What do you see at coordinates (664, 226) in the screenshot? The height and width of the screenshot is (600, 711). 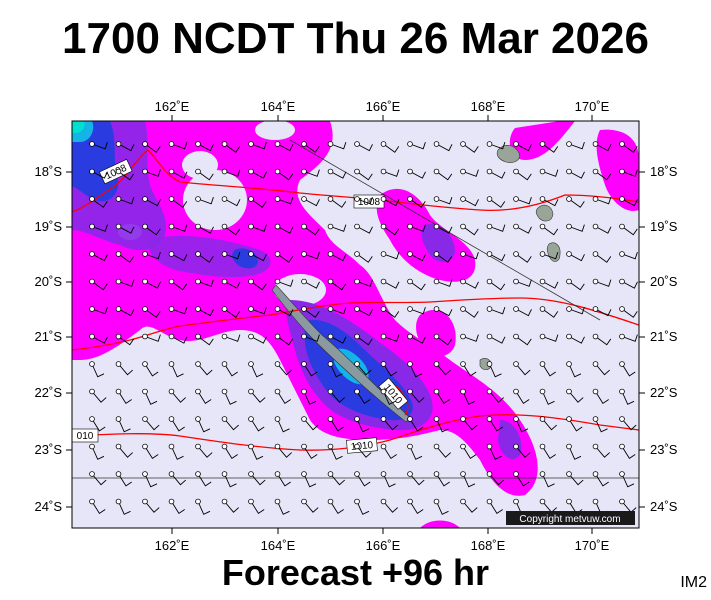 I see `lat-label: 19˚S` at bounding box center [664, 226].